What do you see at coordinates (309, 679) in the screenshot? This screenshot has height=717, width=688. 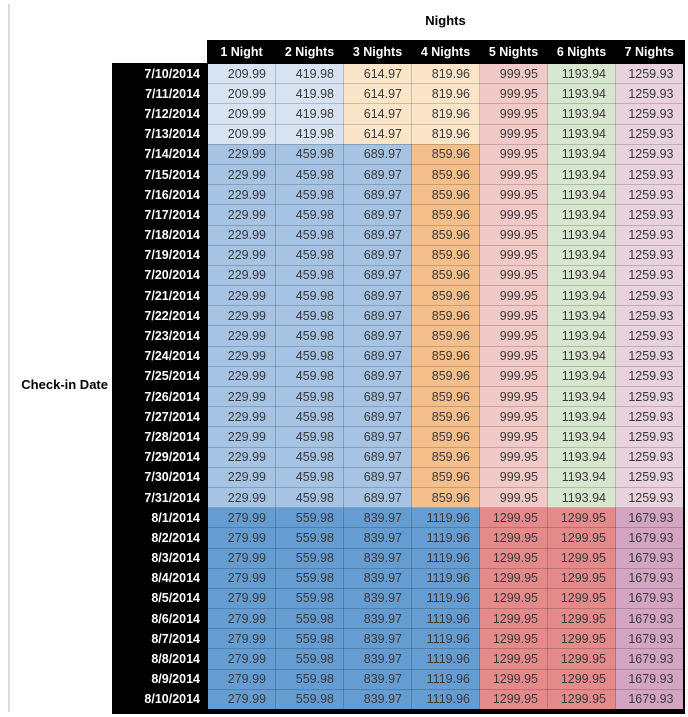 I see `price-cell: 559.98` at bounding box center [309, 679].